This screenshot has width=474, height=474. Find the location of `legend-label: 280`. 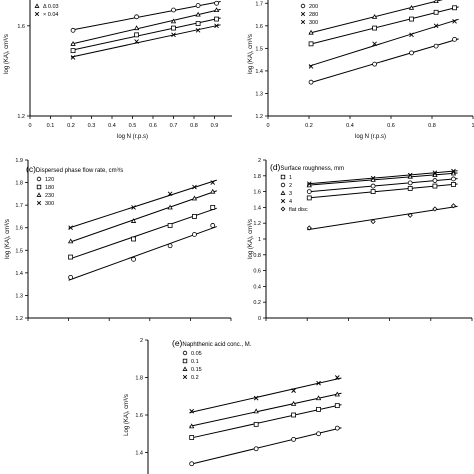

legend-label: 280 is located at coordinates (313, 15).